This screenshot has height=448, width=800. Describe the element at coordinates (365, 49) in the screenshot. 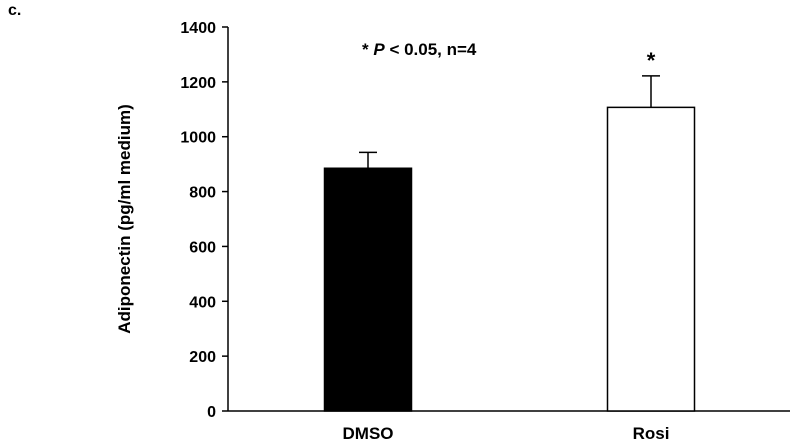

I see `annotation-star: *` at that location.